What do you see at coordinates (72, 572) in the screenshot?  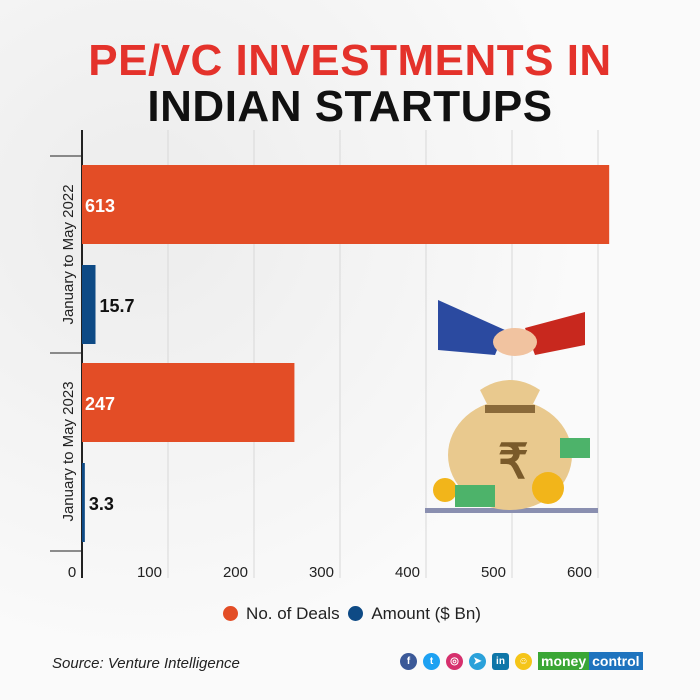 I see `x-tick-label: 0` at bounding box center [72, 572].